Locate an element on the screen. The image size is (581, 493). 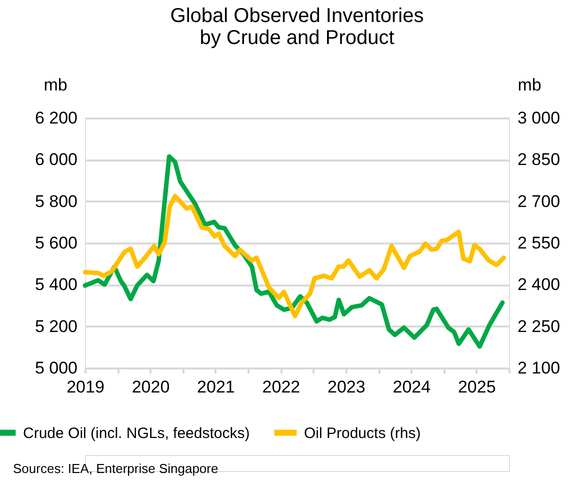
y-tick-label: 5 000 is located at coordinates (56, 368).